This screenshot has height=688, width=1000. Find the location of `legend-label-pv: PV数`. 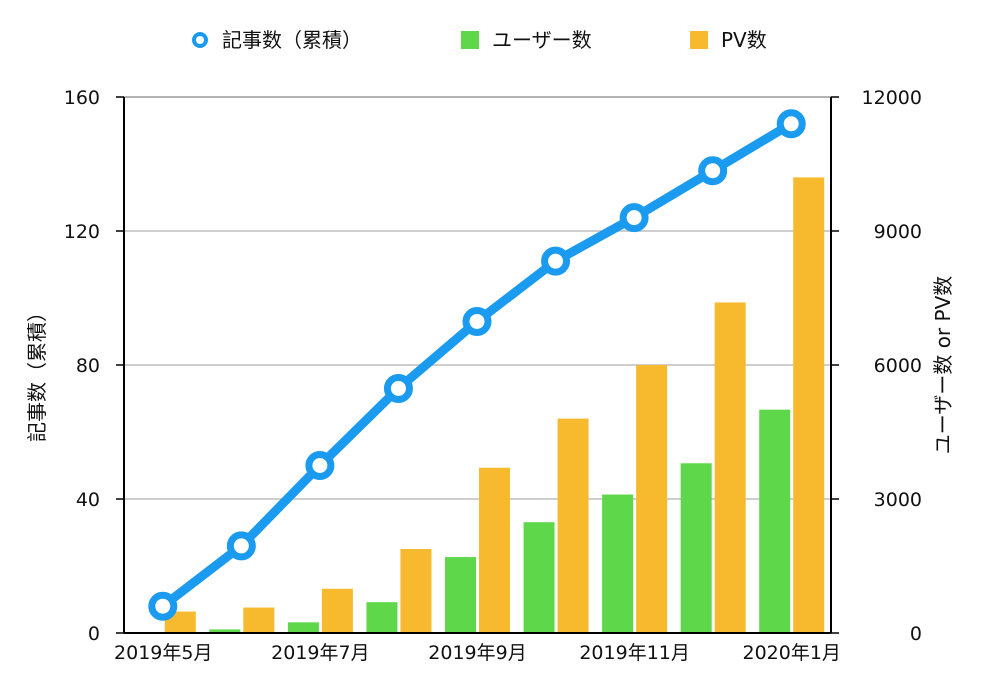

legend-label-pv: PV数 is located at coordinates (744, 40).